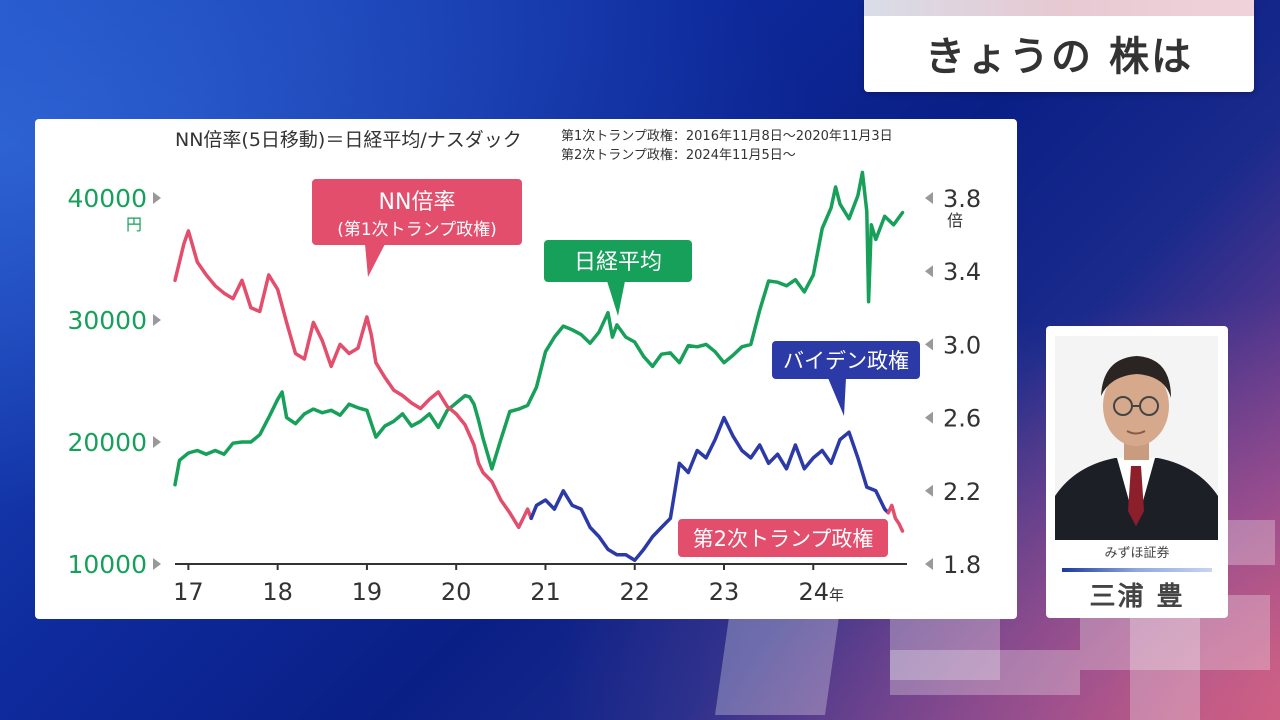 This screenshot has width=1280, height=720. Describe the element at coordinates (348, 140) in the screenshot. I see `chart-title: NN倍率(5日移動)＝日経平均/ナスダック` at that location.